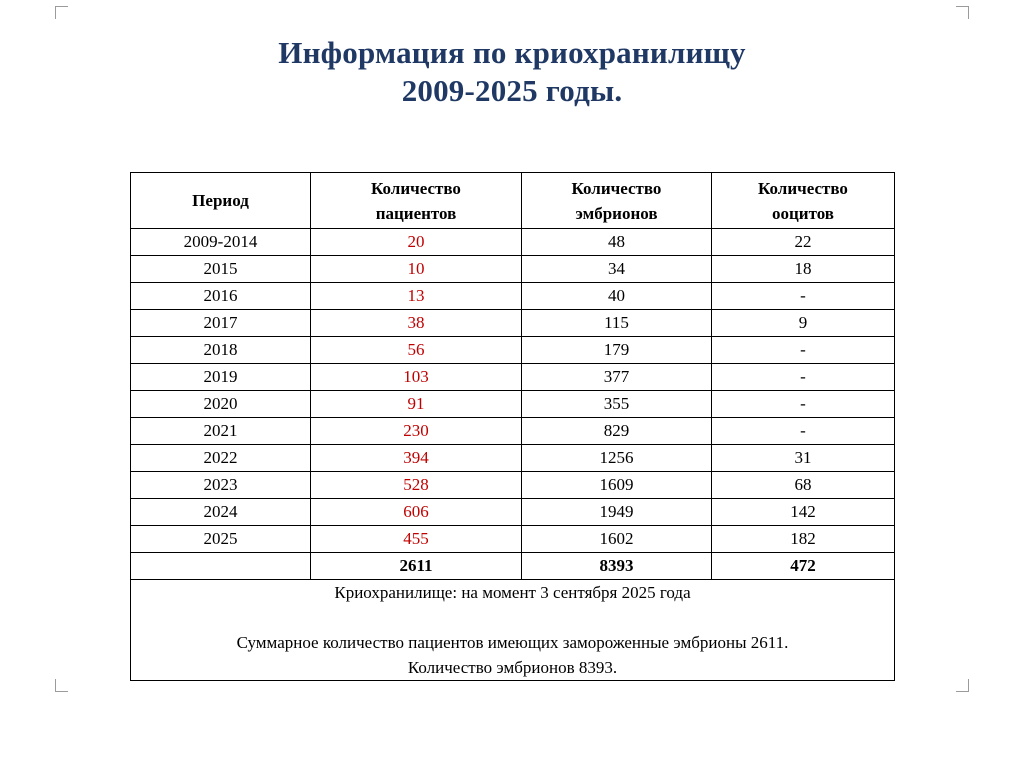  What do you see at coordinates (416, 539) in the screenshot?
I see `patients-cell: 455` at bounding box center [416, 539].